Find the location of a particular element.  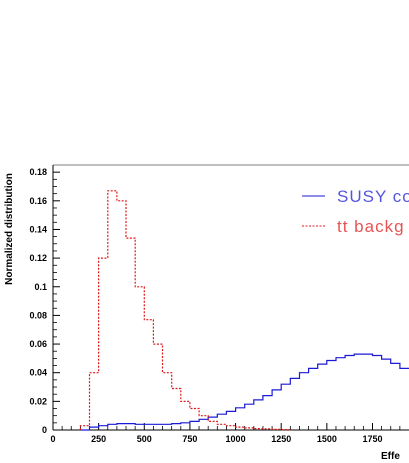

legend-label: tt backg is located at coordinates (371, 226).